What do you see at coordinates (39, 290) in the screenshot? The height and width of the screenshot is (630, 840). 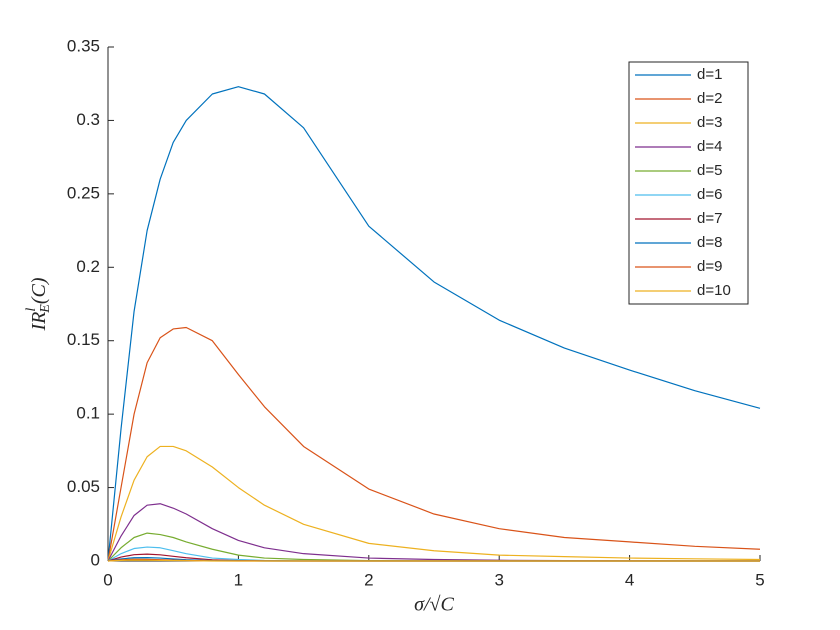 I see `y-label-tail: (C)` at bounding box center [39, 290].